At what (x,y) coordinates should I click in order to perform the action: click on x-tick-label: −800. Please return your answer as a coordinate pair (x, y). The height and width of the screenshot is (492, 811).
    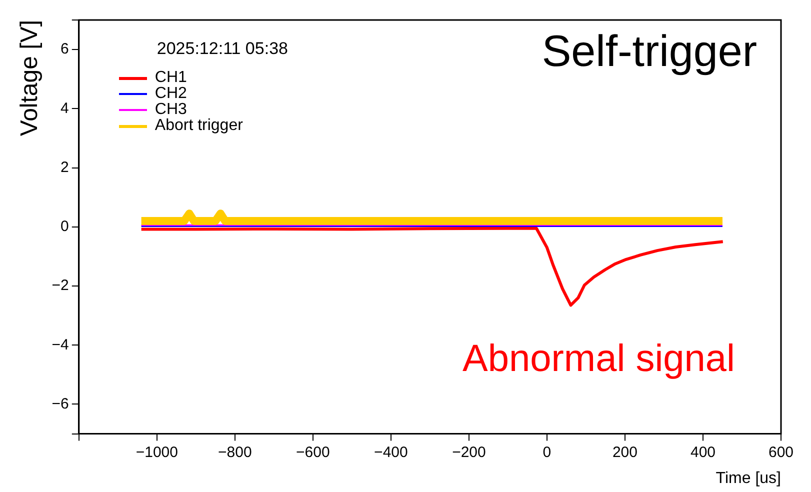
    Looking at the image, I should click on (235, 452).